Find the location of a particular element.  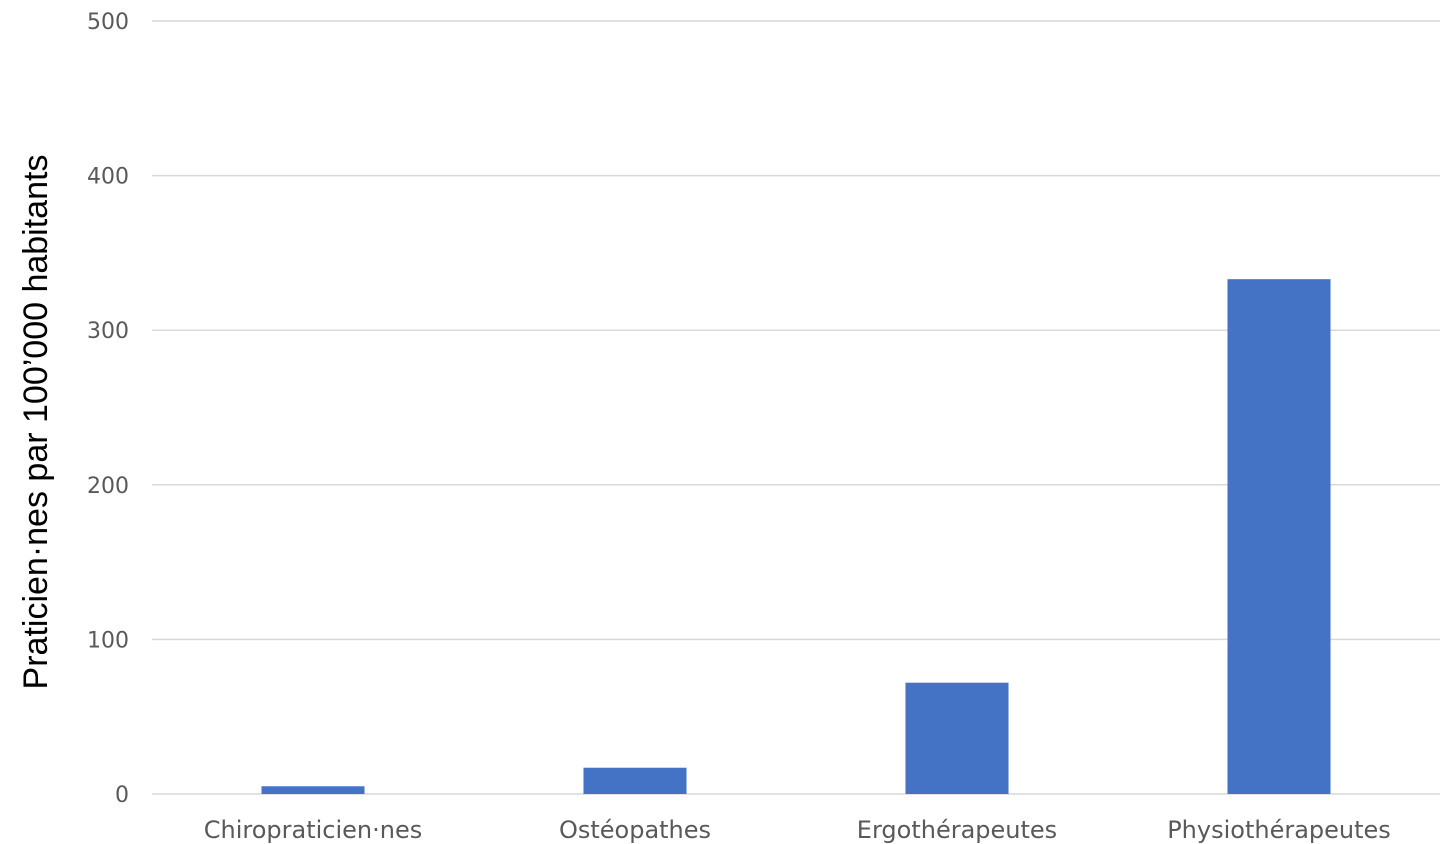

y-tick-label: 300 is located at coordinates (108, 331).